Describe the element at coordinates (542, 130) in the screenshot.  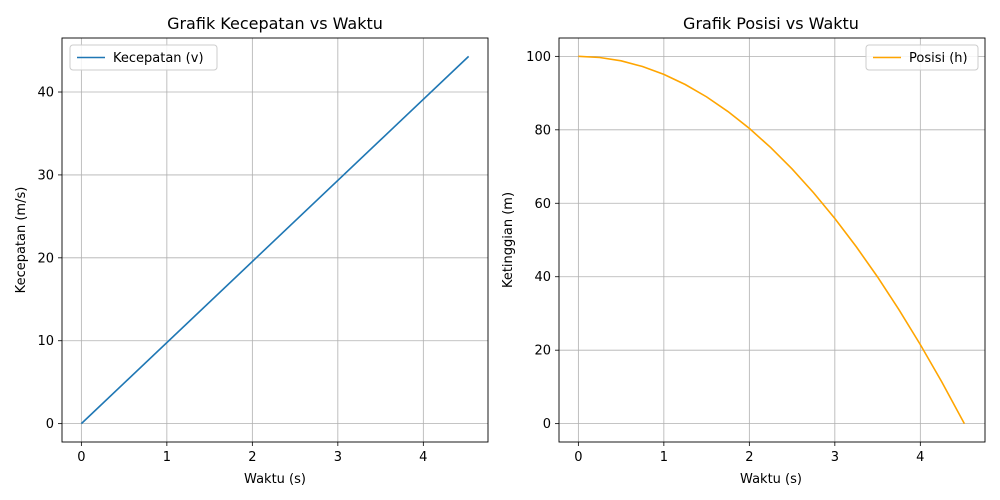
I see `y-tick-label: 80` at that location.